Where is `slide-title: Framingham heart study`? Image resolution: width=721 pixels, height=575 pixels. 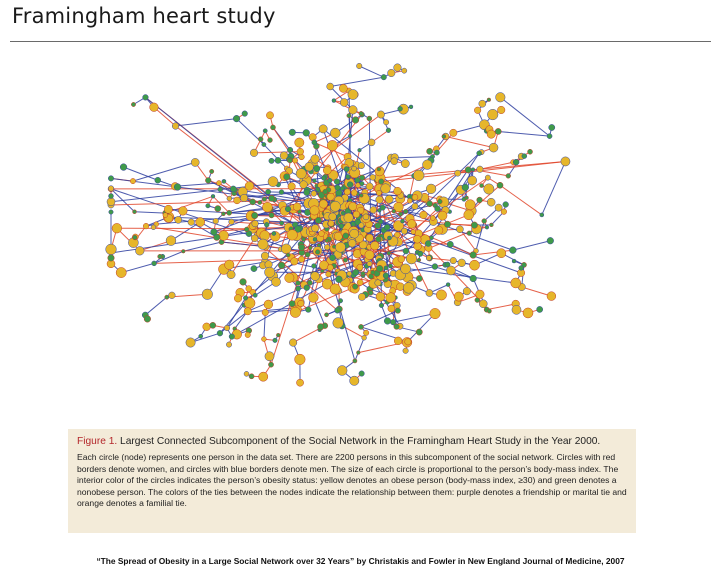
slide-title: Framingham heart study is located at coordinates (144, 16).